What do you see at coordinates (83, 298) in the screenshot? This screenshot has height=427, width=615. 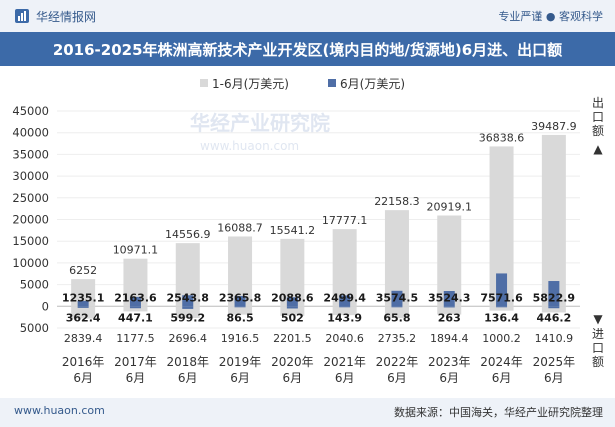 I see `label-month-export: 1235.1` at bounding box center [83, 298].